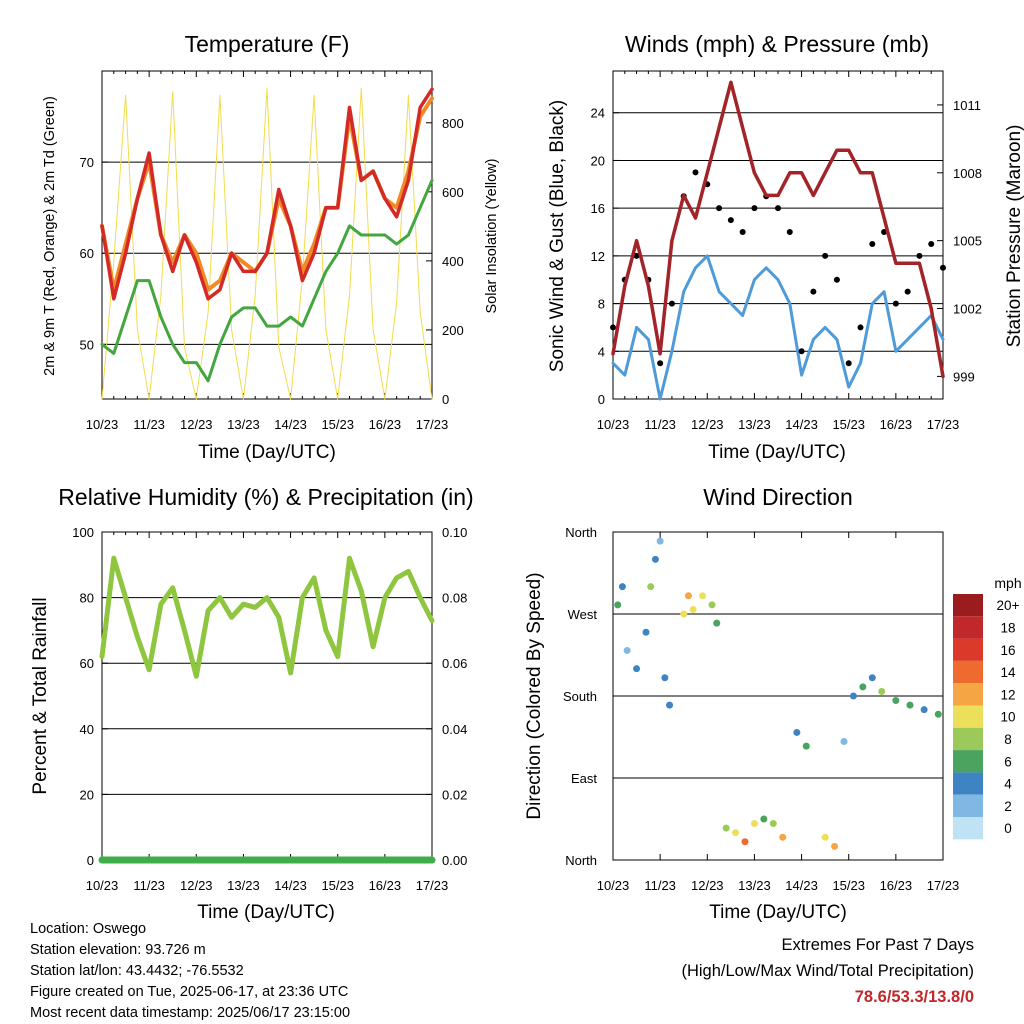 The width and height of the screenshot is (1024, 1024). What do you see at coordinates (877, 945) in the screenshot?
I see `extremes-heading: Extremes For Past 7 Days` at bounding box center [877, 945].